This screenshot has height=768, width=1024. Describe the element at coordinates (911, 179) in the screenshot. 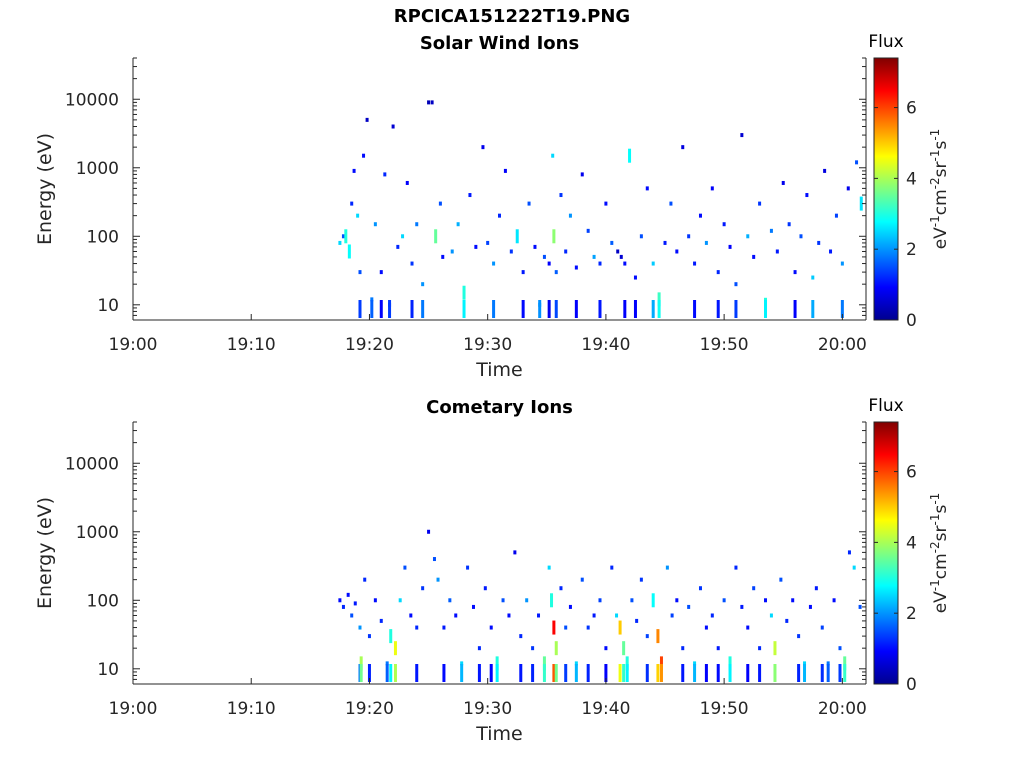

I see `colorbar-tick-label: 4` at that location.